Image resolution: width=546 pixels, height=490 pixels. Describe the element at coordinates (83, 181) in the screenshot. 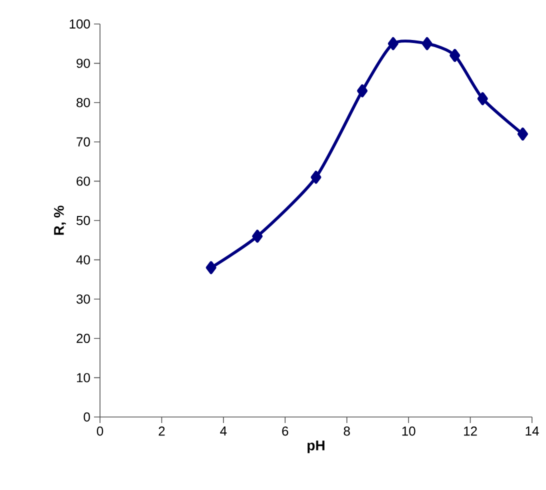

I see `y-tick-label: 60` at that location.